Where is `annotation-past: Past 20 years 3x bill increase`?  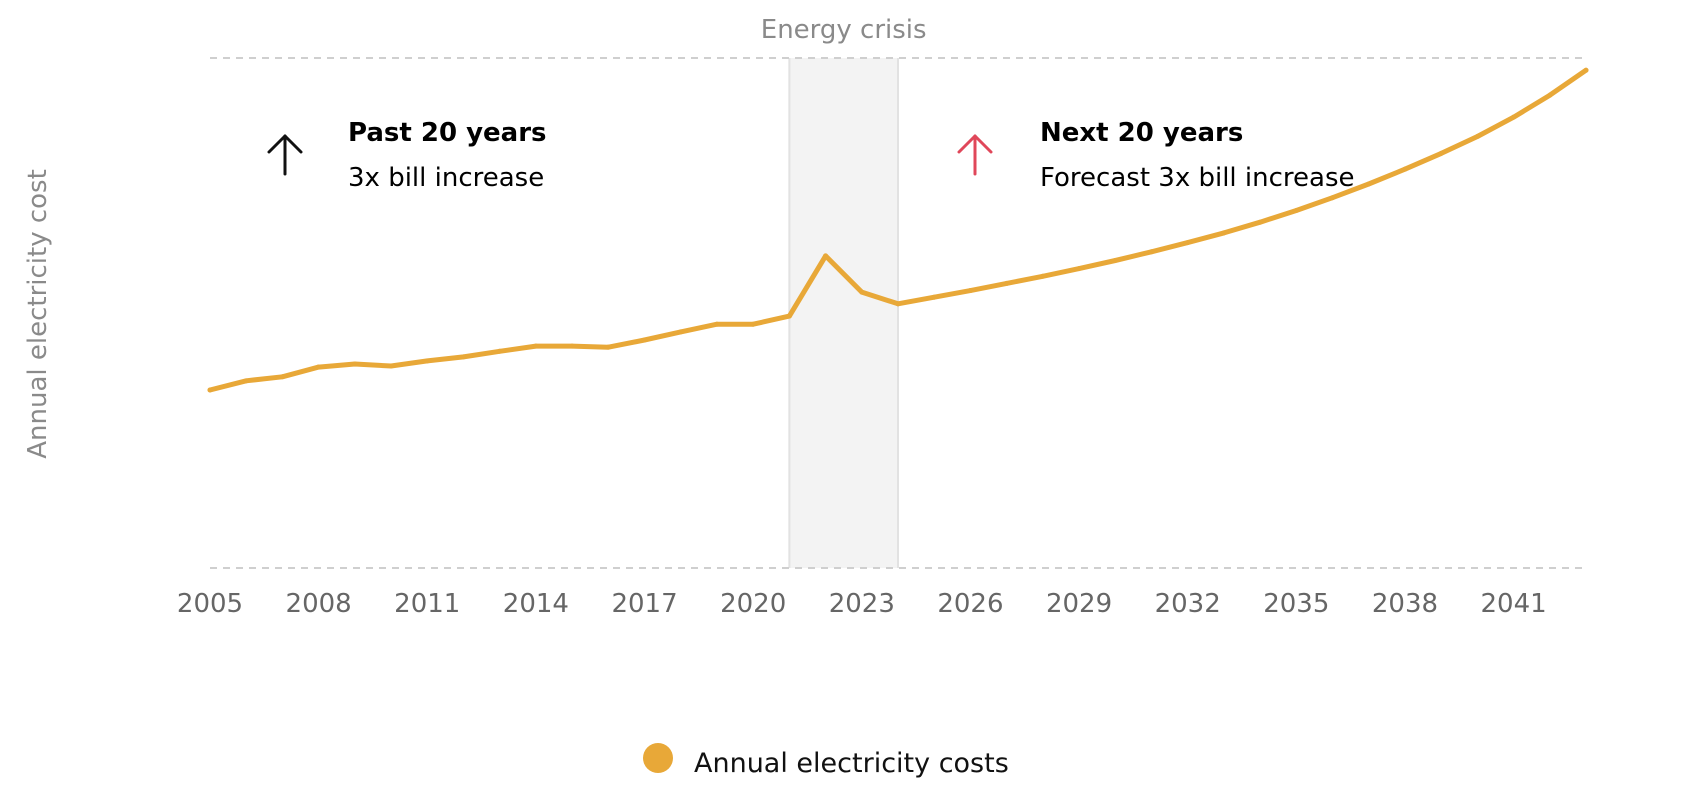
annotation-past: Past 20 years 3x bill increase is located at coordinates (407, 155).